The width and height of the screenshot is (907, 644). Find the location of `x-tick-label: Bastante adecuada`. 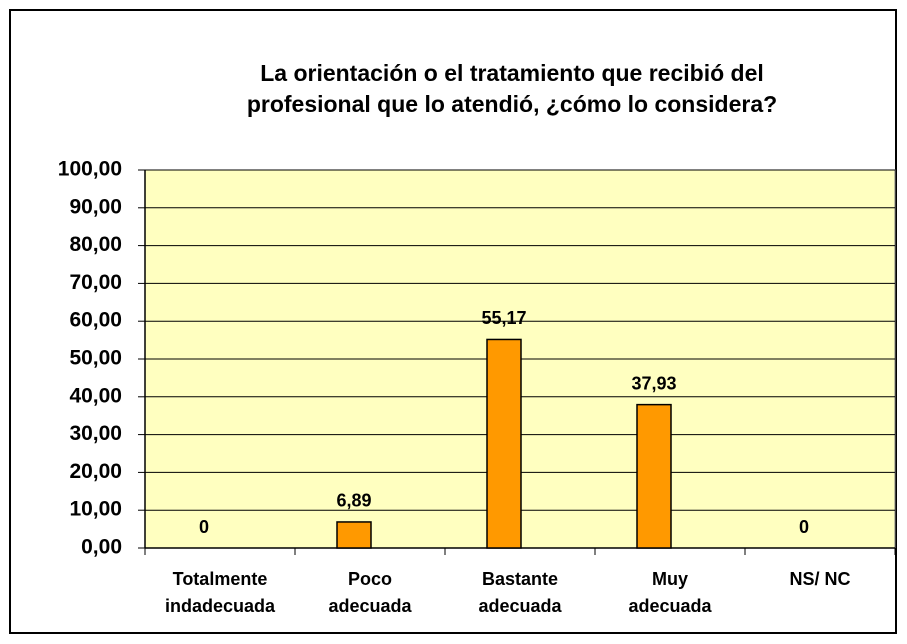

x-tick-label: Bastante adecuada is located at coordinates (520, 592).